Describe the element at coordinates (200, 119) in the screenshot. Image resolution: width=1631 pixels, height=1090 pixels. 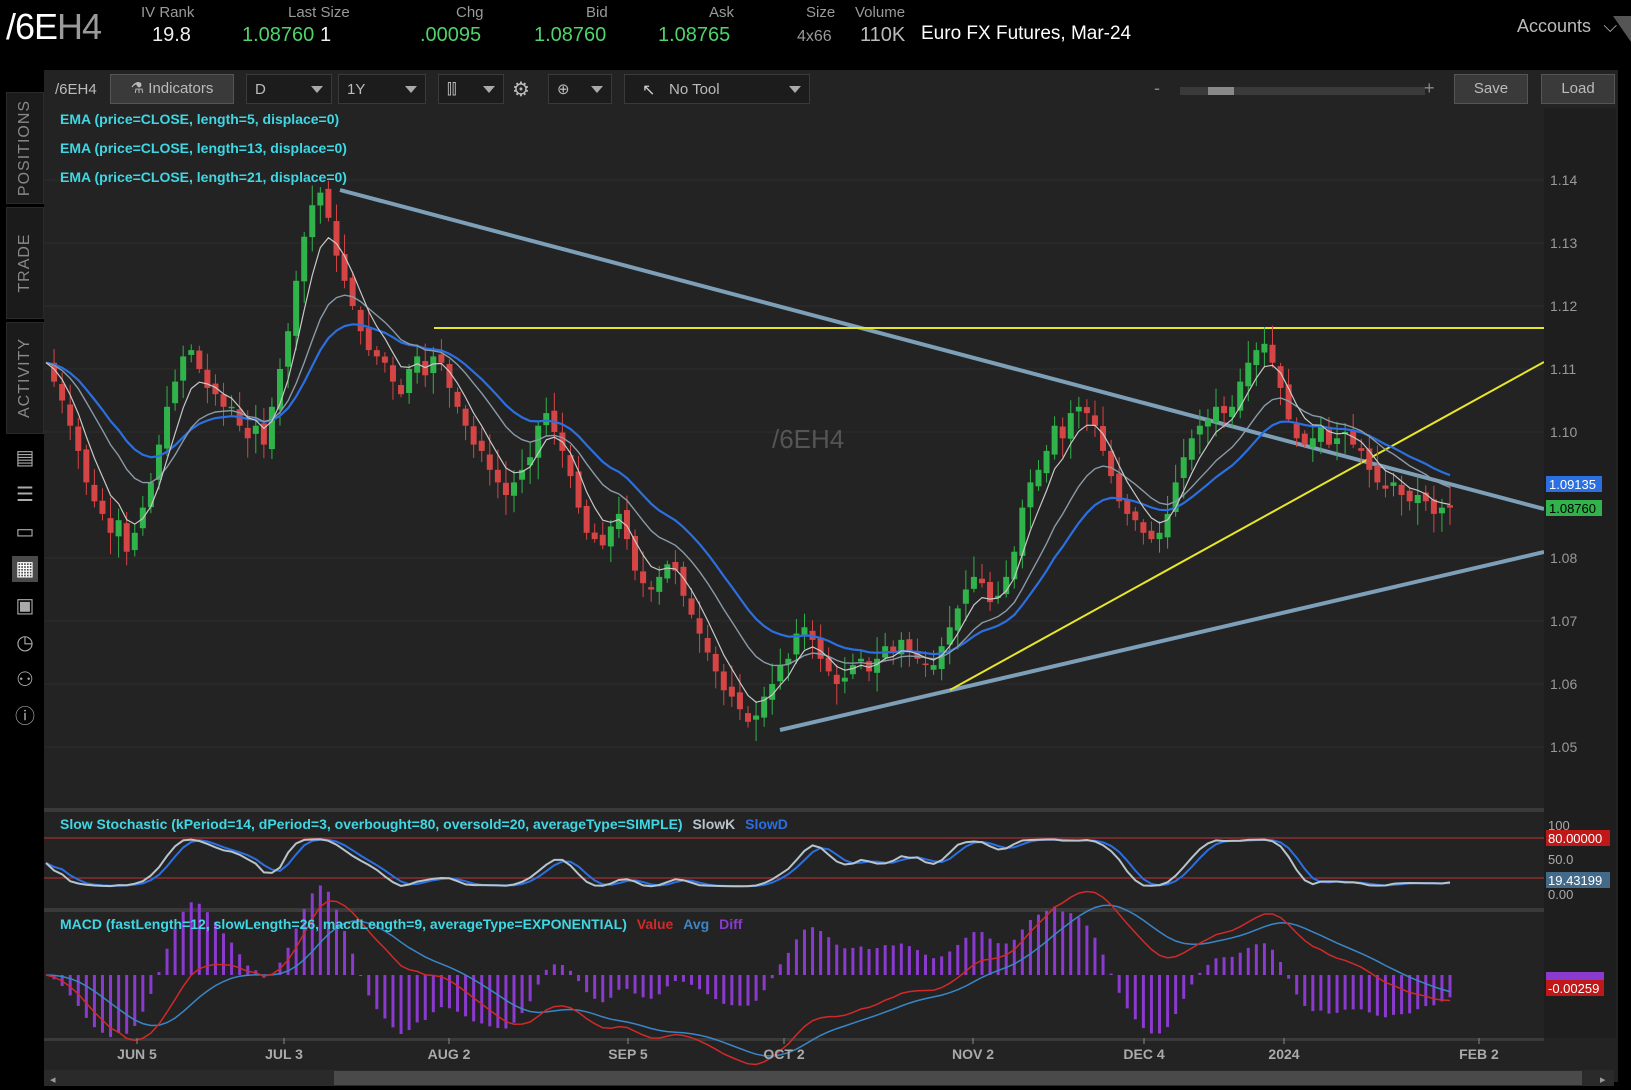
I see `ema5-label: EMA (price=CLOSE, length=5, displace=0)` at that location.